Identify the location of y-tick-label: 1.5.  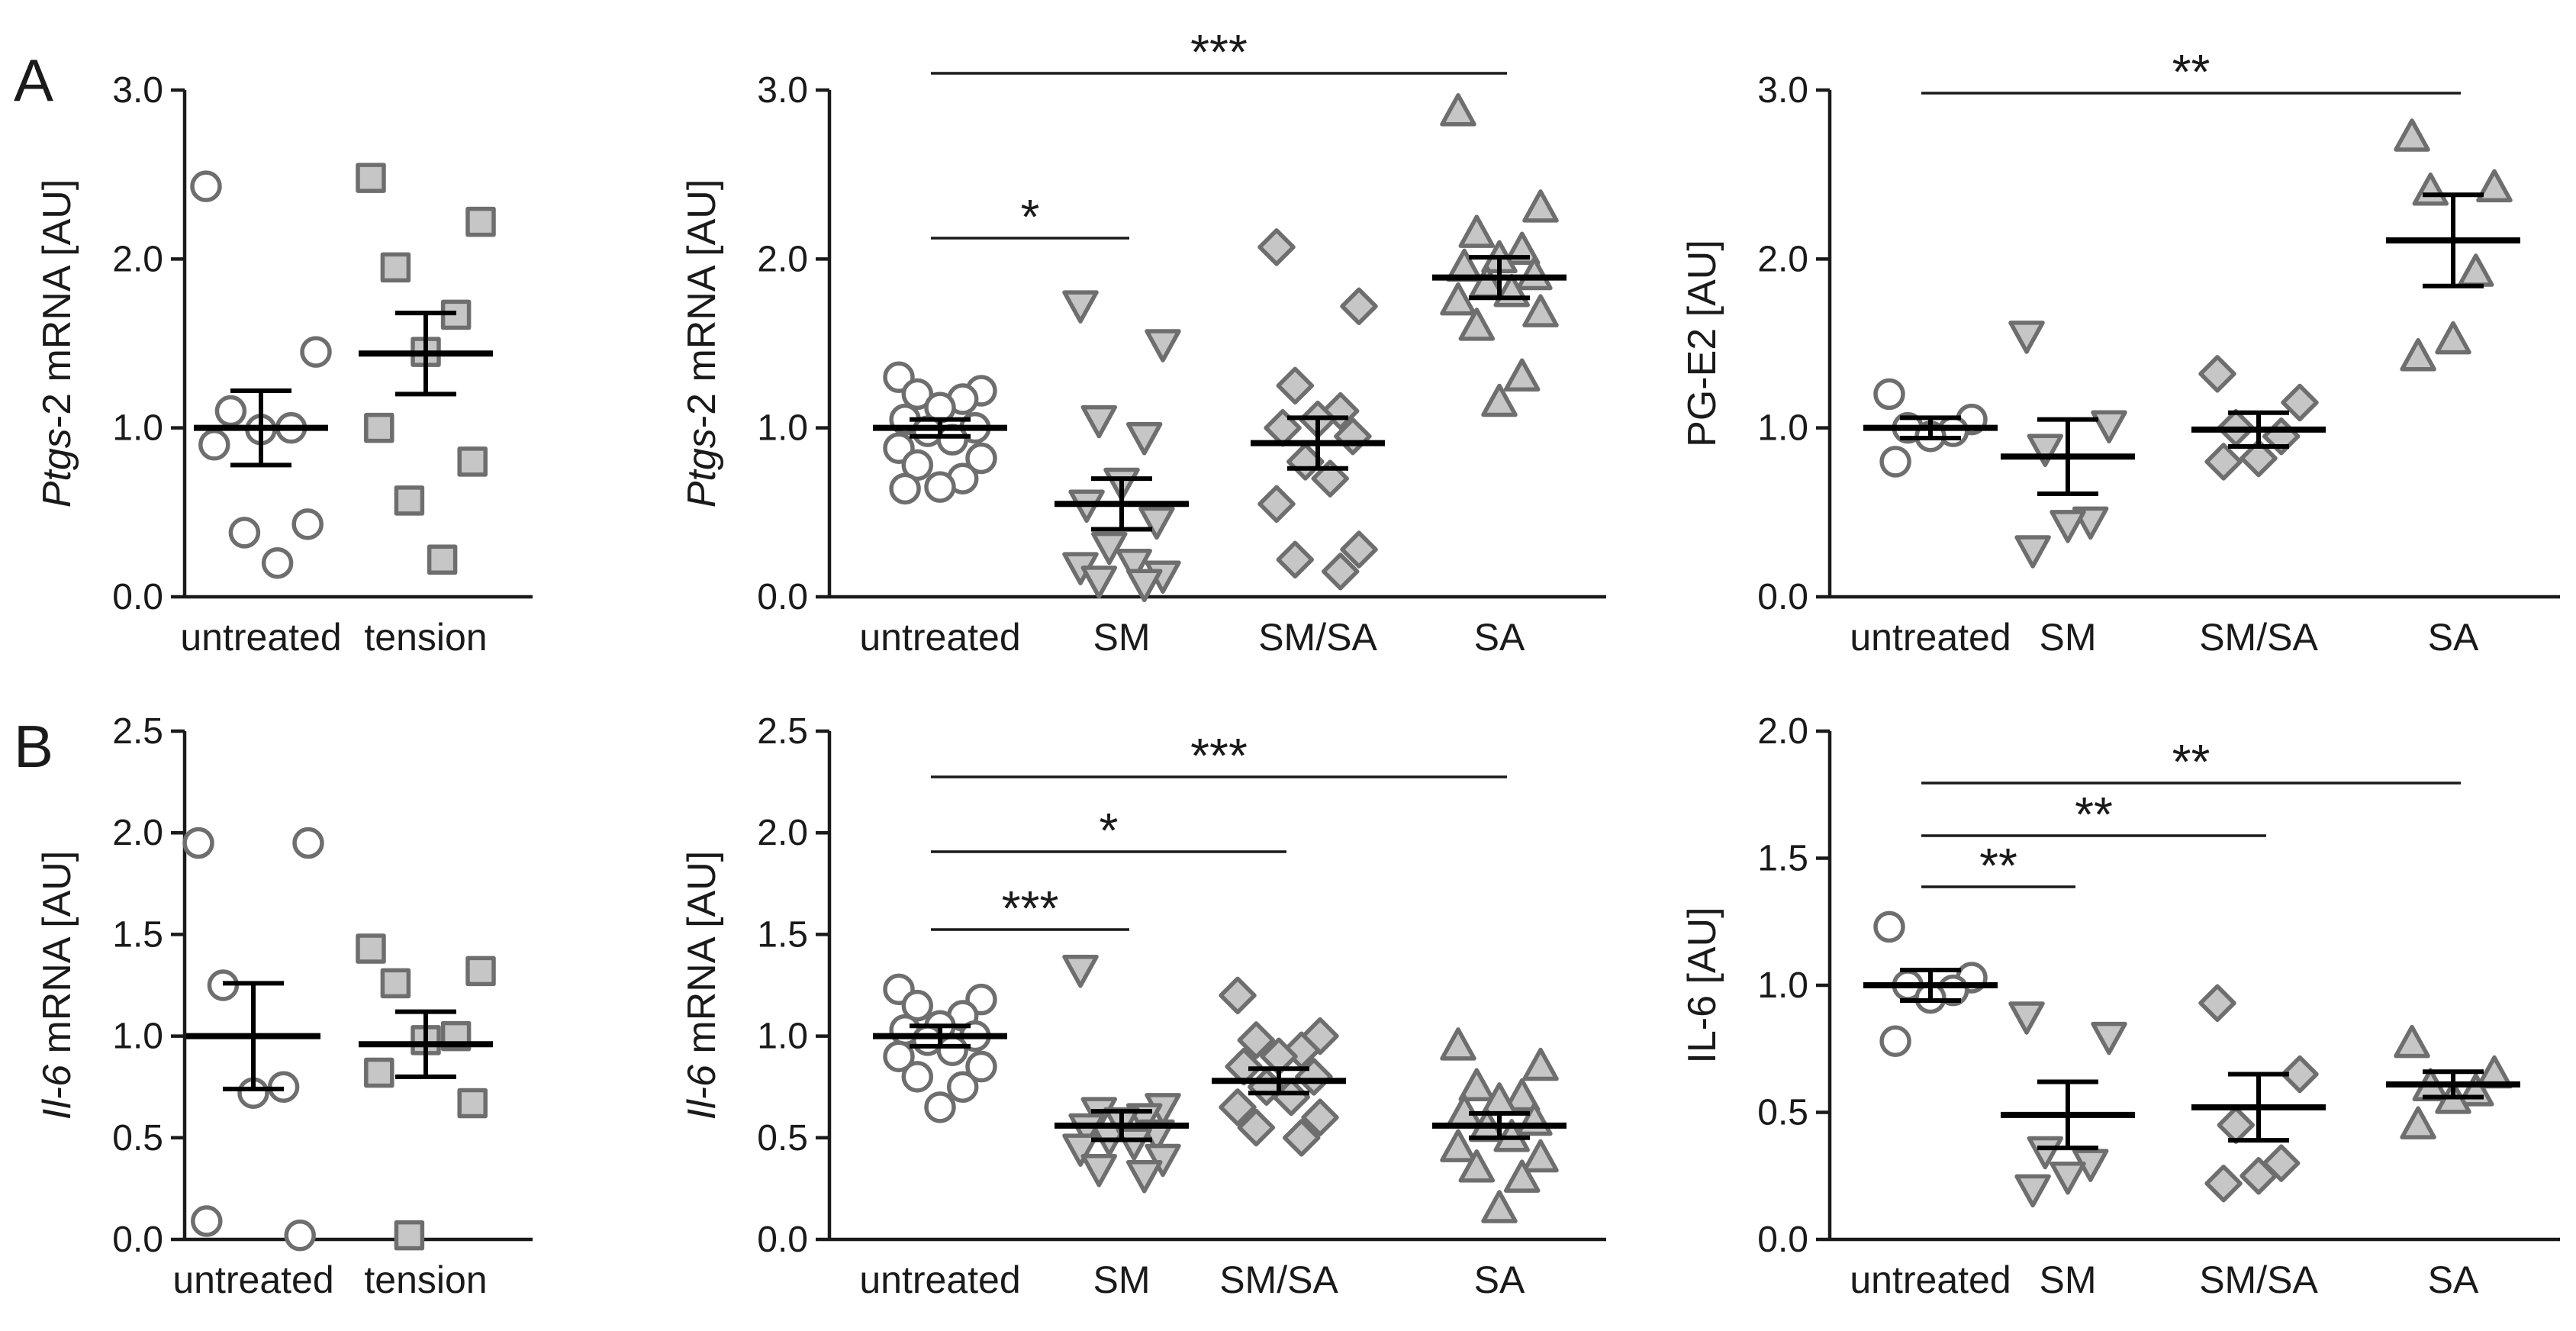
(137, 935).